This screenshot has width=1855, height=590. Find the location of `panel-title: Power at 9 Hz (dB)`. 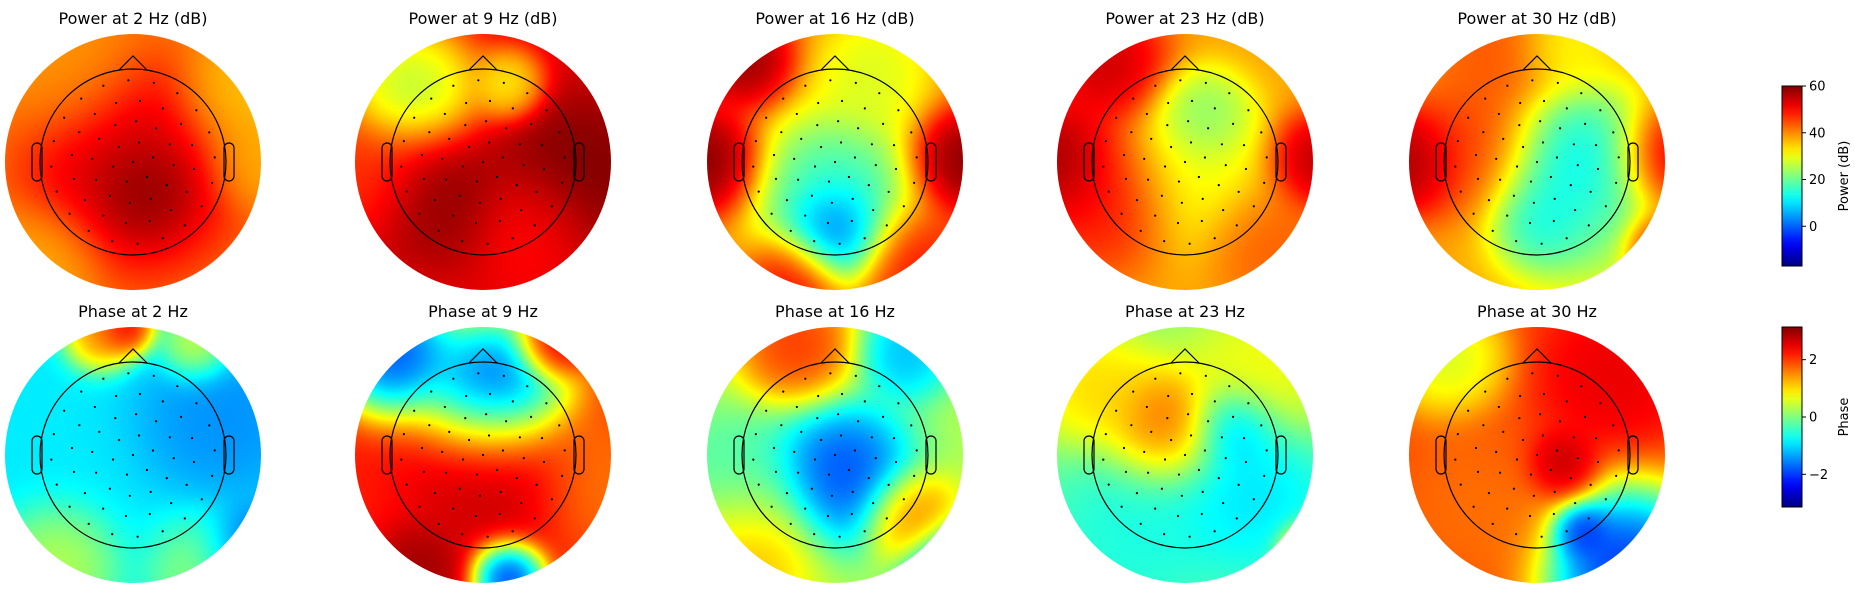

panel-title: Power at 9 Hz (dB) is located at coordinates (482, 18).